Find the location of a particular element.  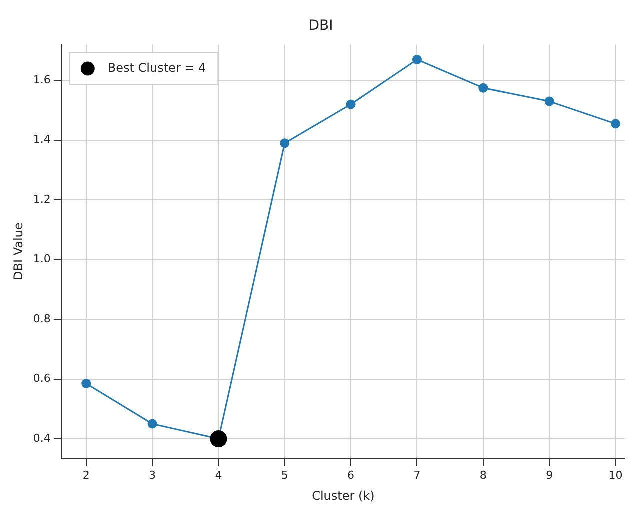

x-tick-label: 3 is located at coordinates (152, 475).